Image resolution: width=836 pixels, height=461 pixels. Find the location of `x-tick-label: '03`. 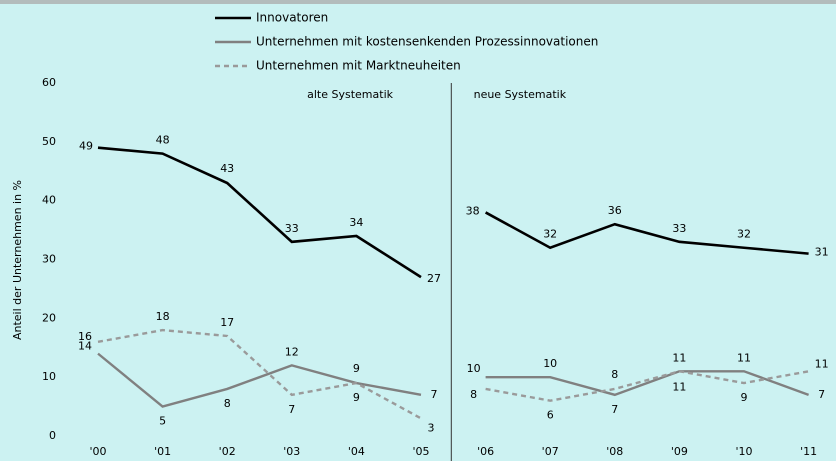

x-tick-label: '03 is located at coordinates (291, 451).